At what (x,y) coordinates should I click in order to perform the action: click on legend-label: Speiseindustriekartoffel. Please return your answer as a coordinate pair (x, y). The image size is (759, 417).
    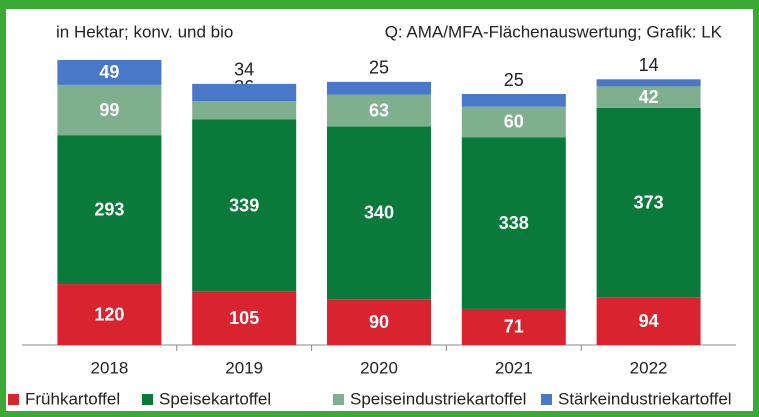
    Looking at the image, I should click on (438, 398).